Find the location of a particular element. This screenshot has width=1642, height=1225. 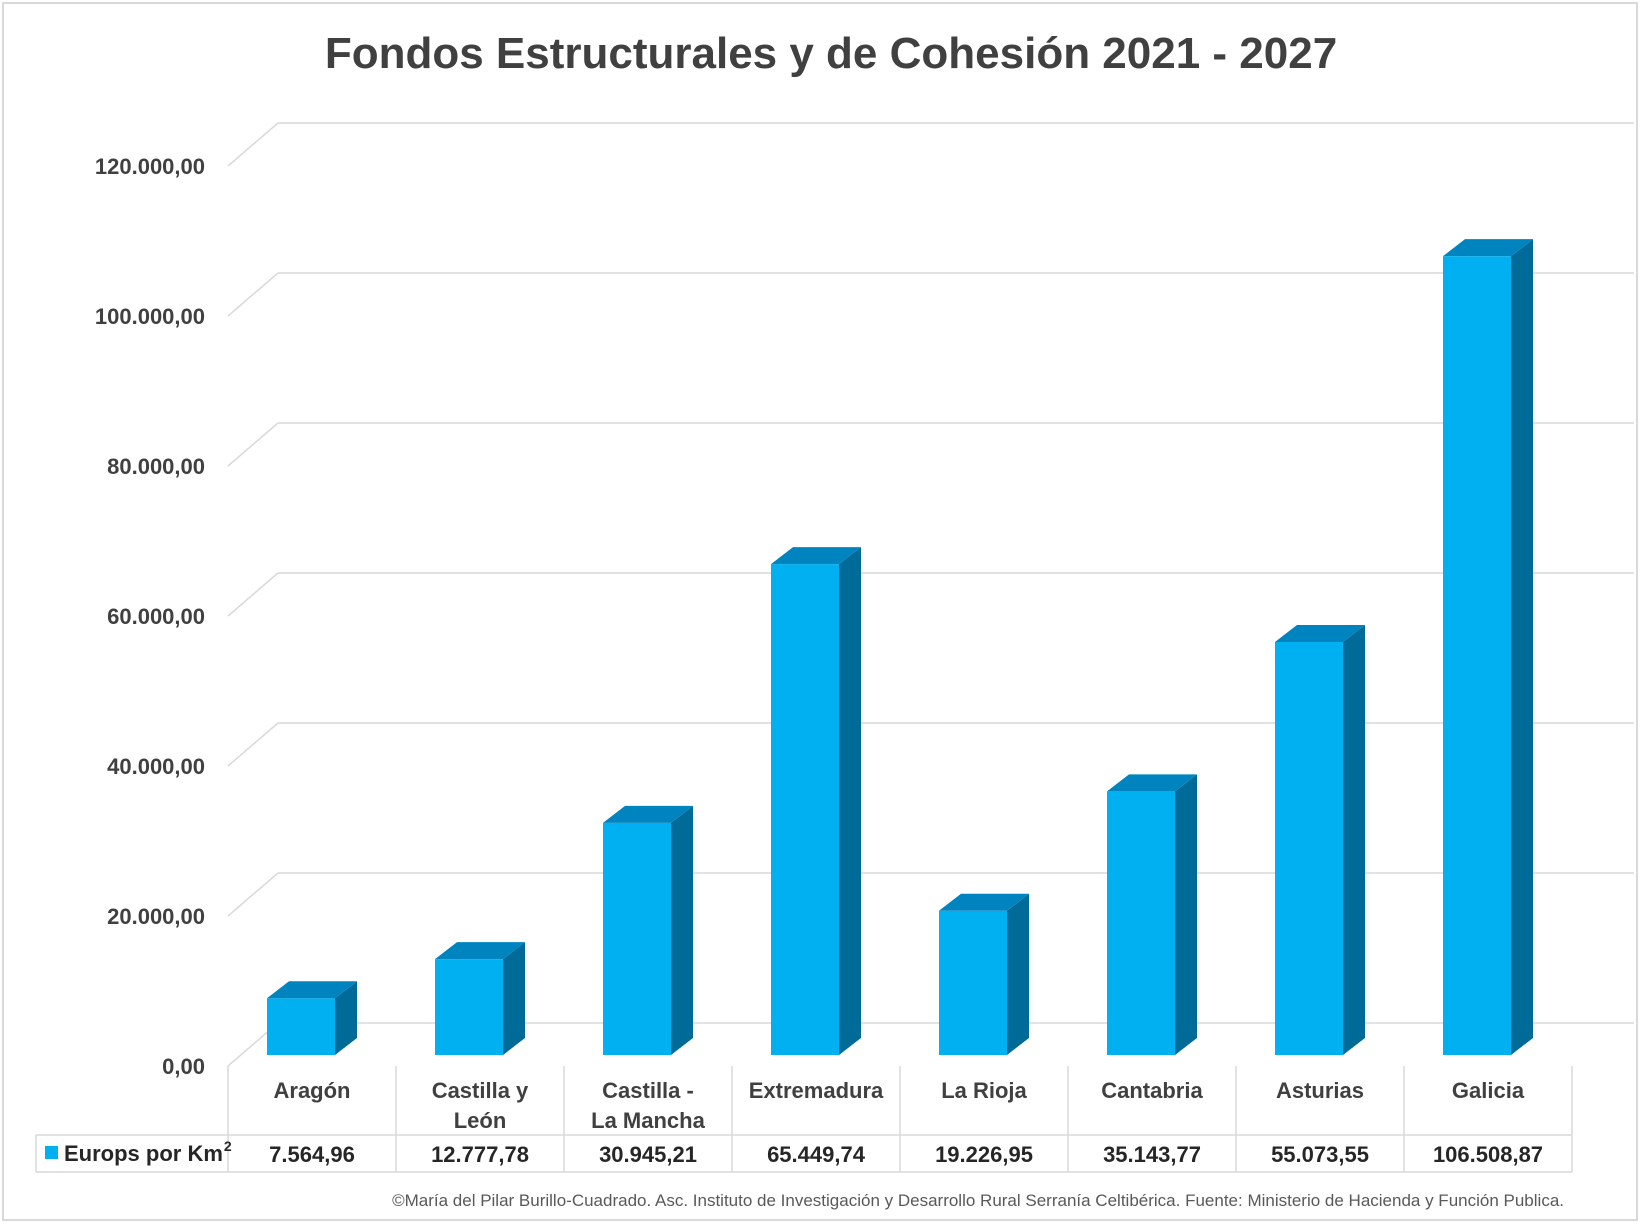

legend-label: Europs por Km is located at coordinates (143, 1153).